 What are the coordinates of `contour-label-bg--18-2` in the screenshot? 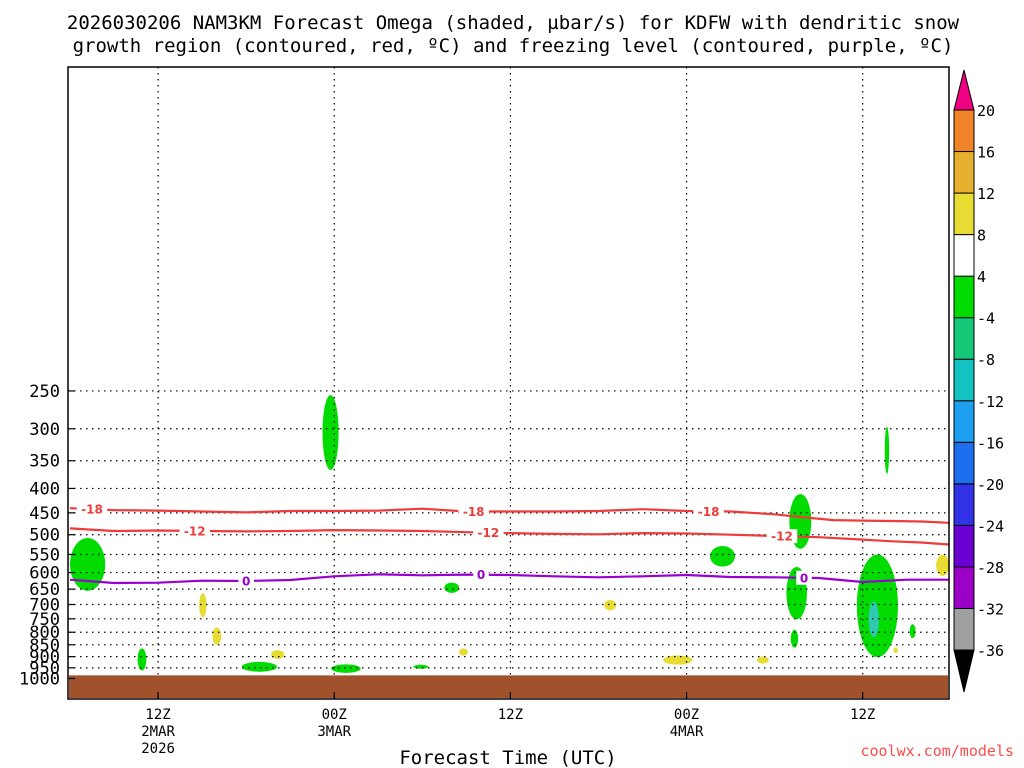 It's located at (708, 511).